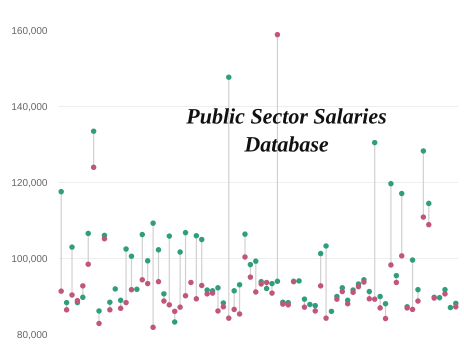  Describe the element at coordinates (29, 31) in the screenshot. I see `y-tick-label: 160,000` at that location.